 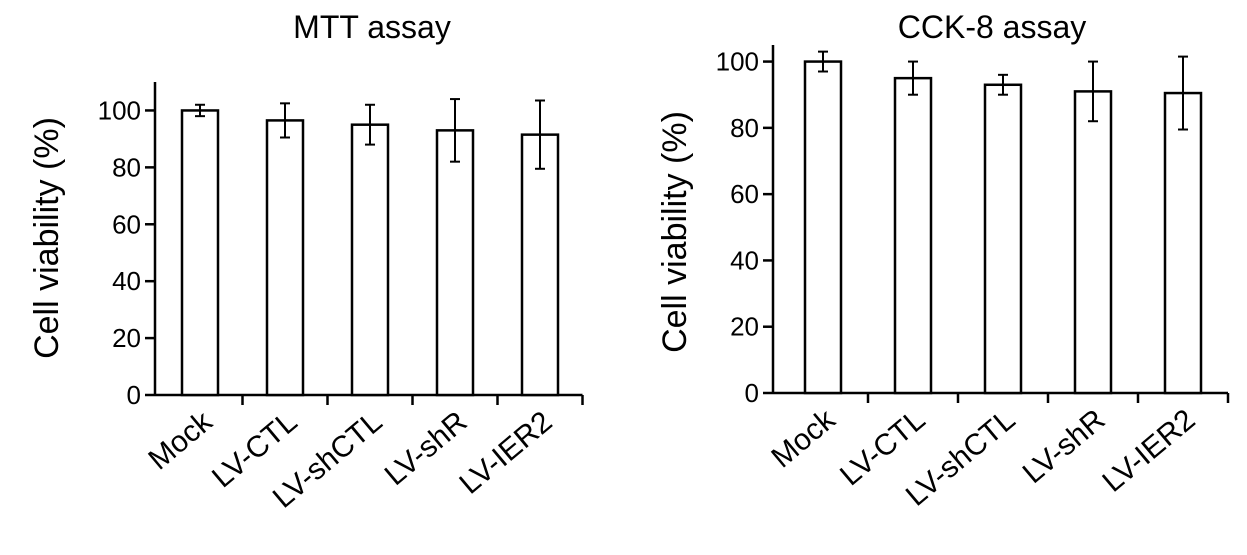 I want to click on x-tick-label: LV-shR, so click(x=1064, y=446).